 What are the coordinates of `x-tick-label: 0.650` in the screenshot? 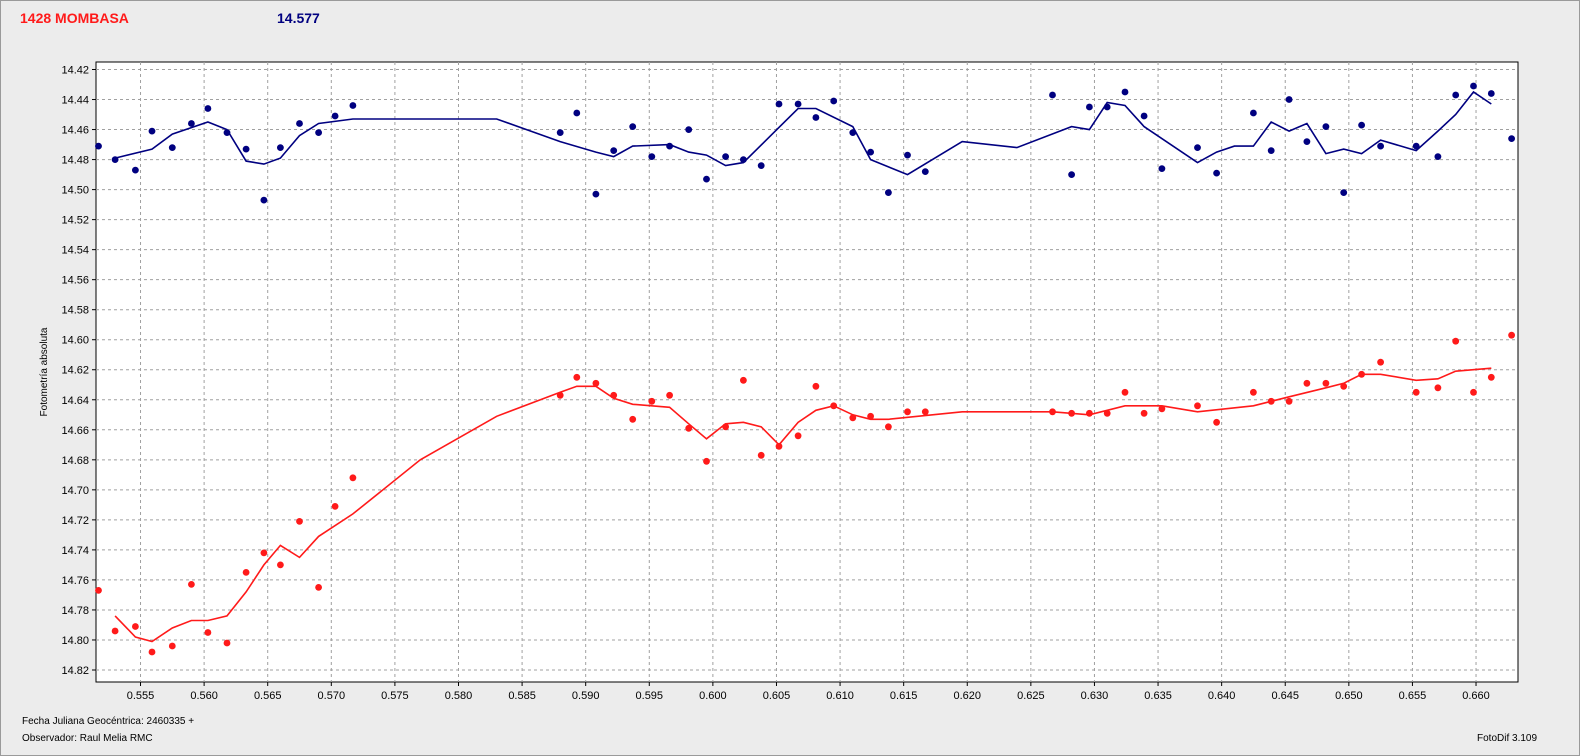 It's located at (1349, 696).